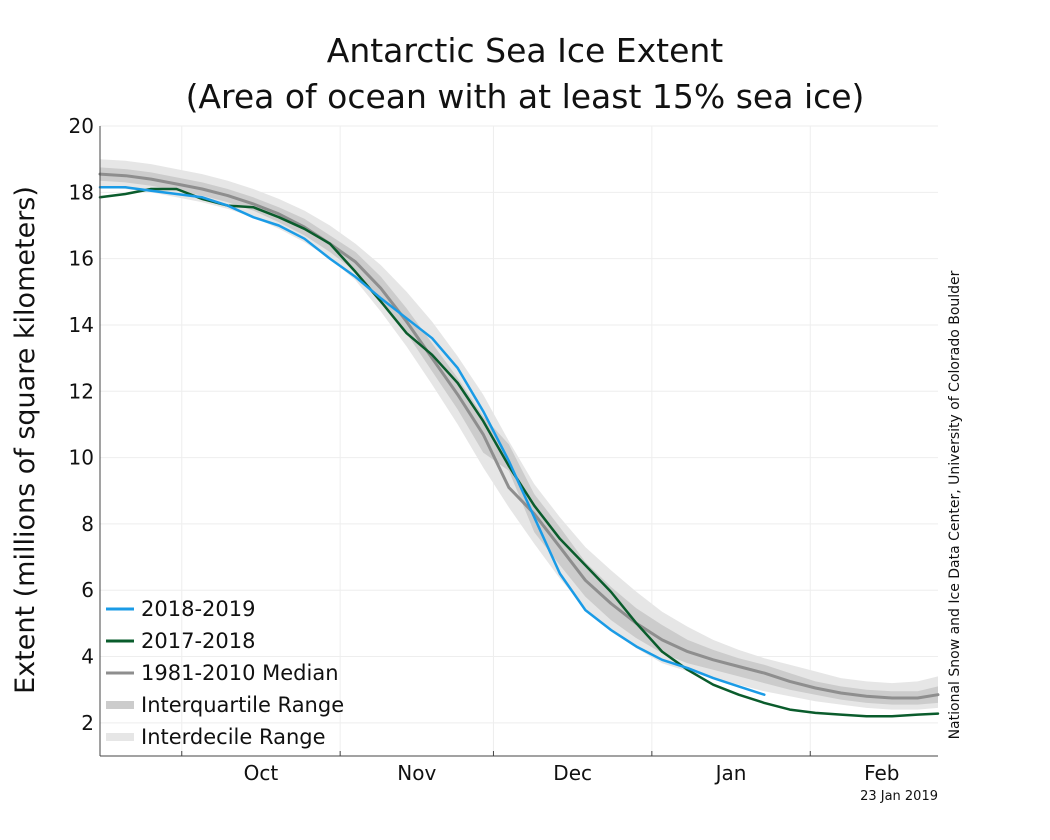  What do you see at coordinates (198, 641) in the screenshot?
I see `legend-2017-2018-label: 2017-2018` at bounding box center [198, 641].